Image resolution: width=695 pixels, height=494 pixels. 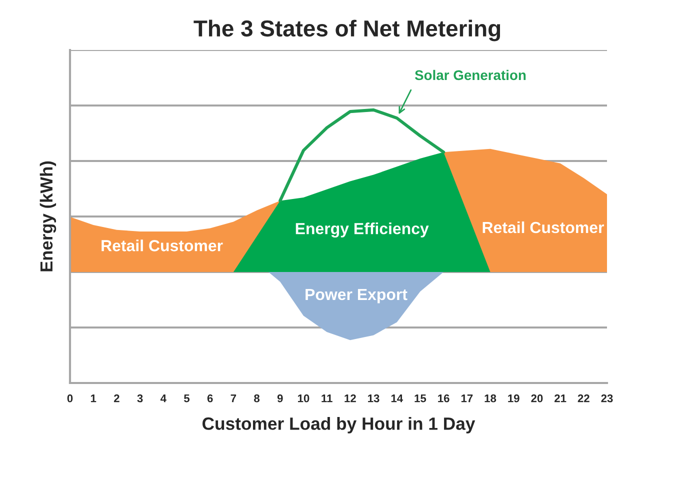 I want to click on x-tick-label: 23, so click(x=607, y=398).